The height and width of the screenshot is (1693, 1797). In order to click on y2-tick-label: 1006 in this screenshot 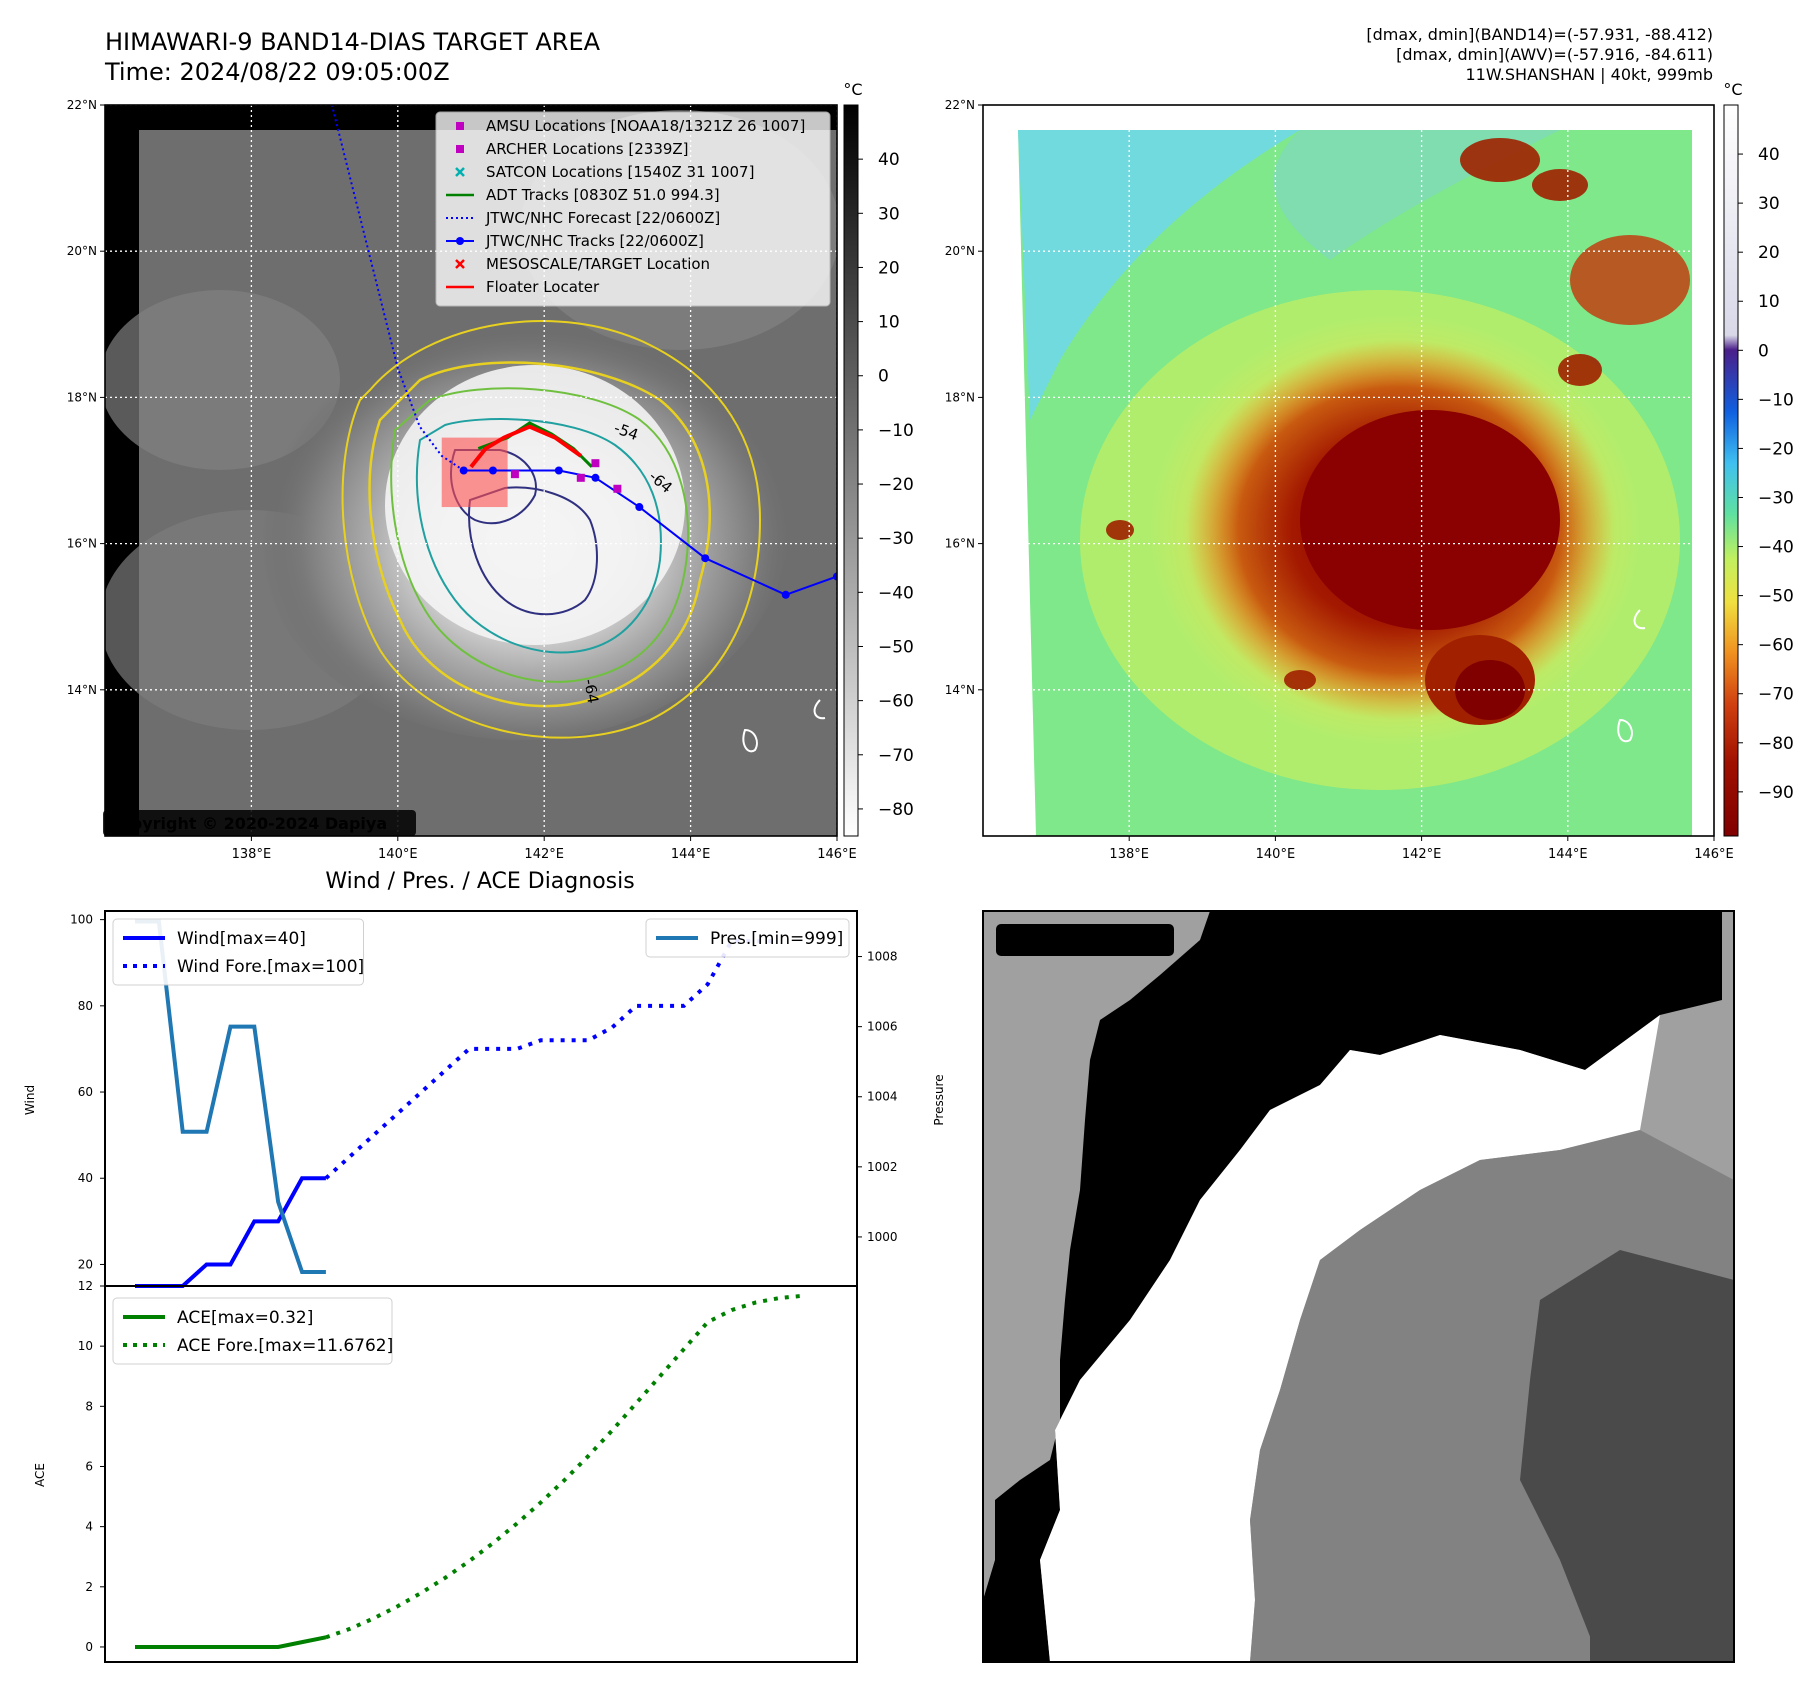, I will do `click(882, 1027)`.